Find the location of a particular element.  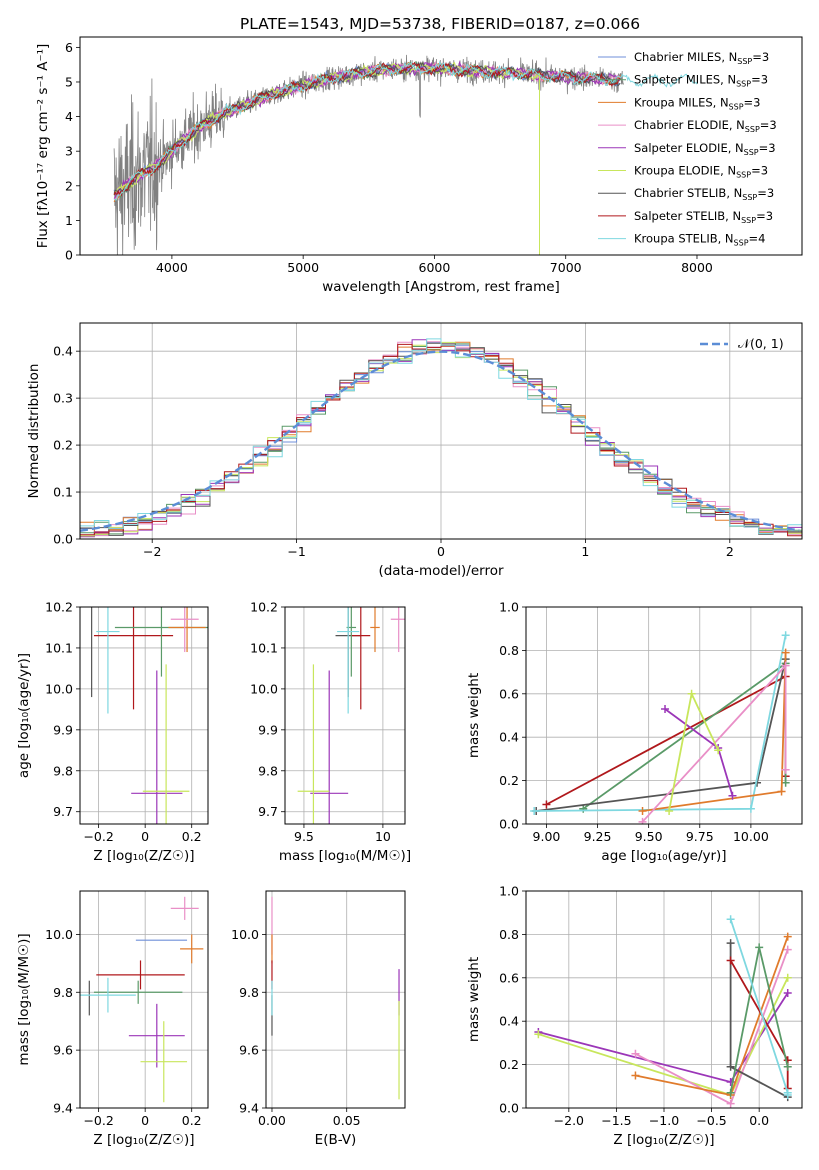

y-tick-label: 2 is located at coordinates (69, 185).